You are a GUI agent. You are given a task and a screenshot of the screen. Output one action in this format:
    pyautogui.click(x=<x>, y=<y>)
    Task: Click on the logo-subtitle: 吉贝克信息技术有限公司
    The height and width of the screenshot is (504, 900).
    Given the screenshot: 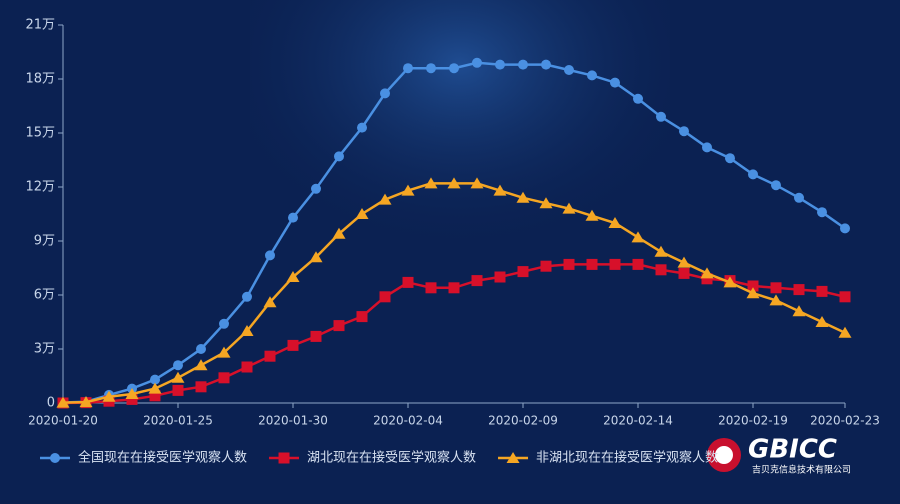 What is the action you would take?
    pyautogui.click(x=801, y=470)
    